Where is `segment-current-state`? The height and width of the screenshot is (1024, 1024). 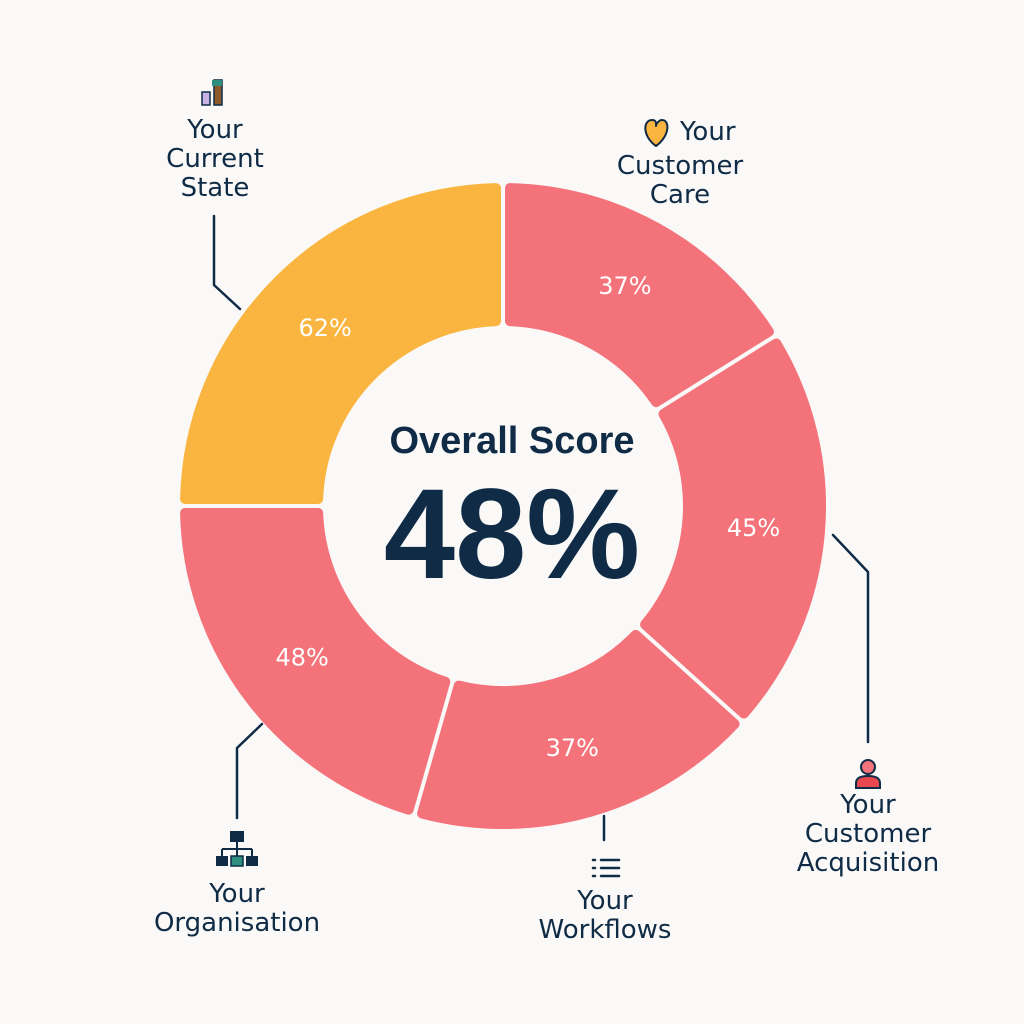 segment-current-state is located at coordinates (341, 344).